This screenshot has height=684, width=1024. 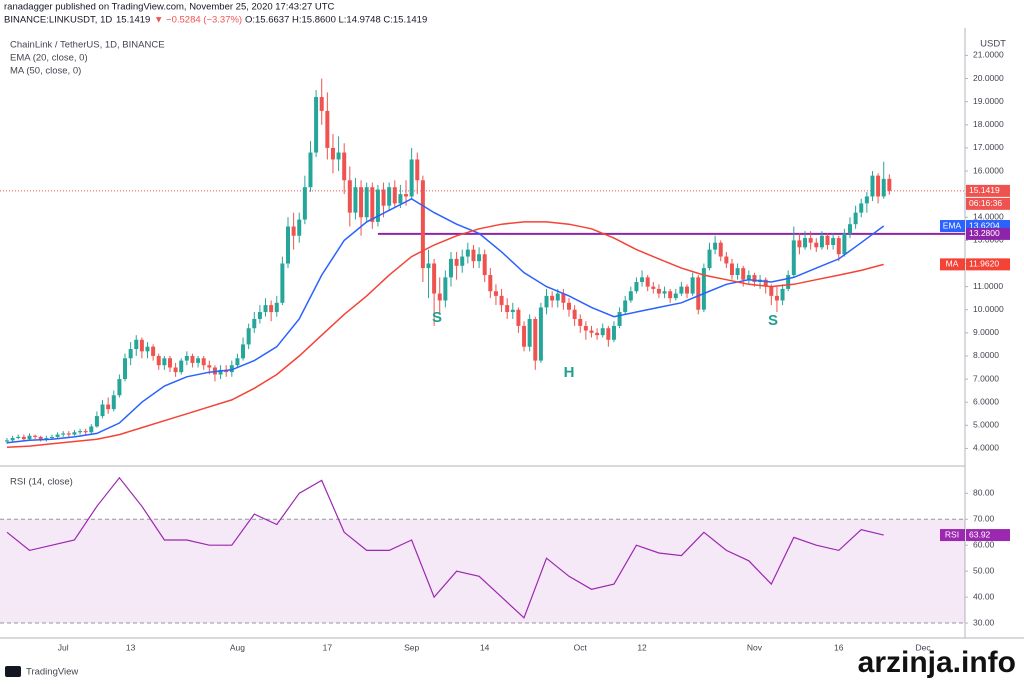 I want to click on price-tag: 11.9620, so click(x=984, y=264).